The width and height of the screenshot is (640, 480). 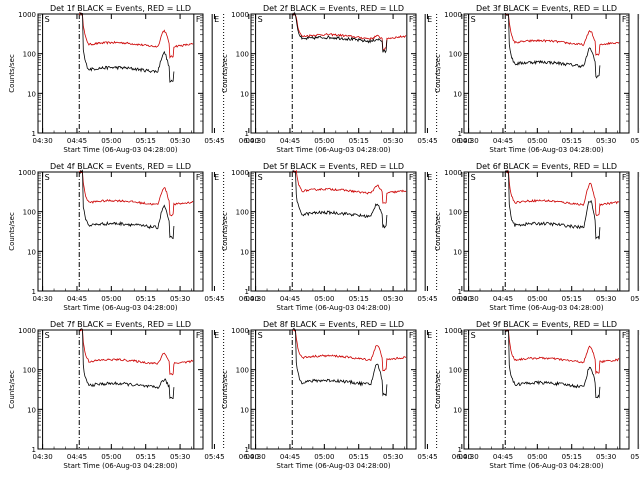 What do you see at coordinates (333, 166) in the screenshot?
I see `panel-title: Det 5f BLACK = Events, RED = LLD` at bounding box center [333, 166].